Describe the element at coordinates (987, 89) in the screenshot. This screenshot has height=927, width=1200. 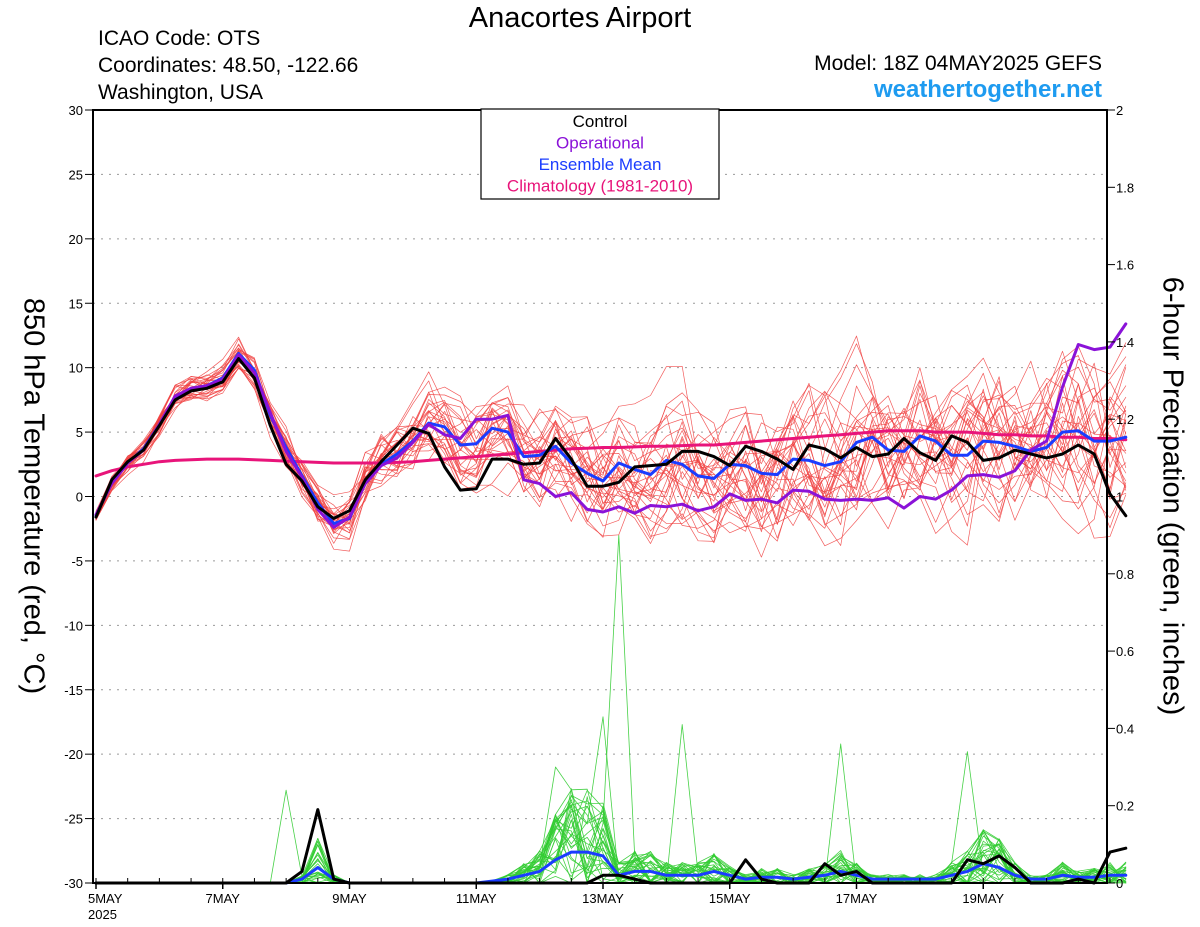
I see `site-link: weathertogether.net` at that location.